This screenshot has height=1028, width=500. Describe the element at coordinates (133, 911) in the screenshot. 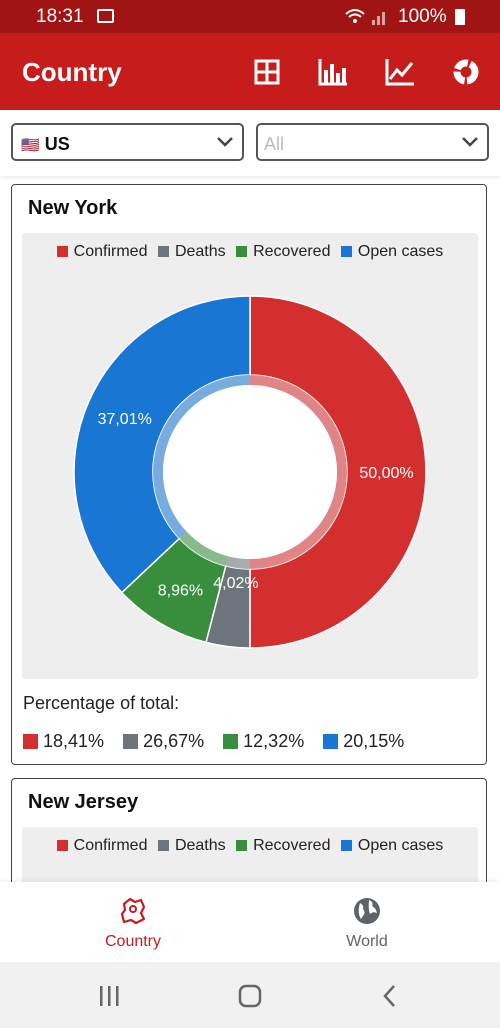

I see `country-map-icon` at that location.